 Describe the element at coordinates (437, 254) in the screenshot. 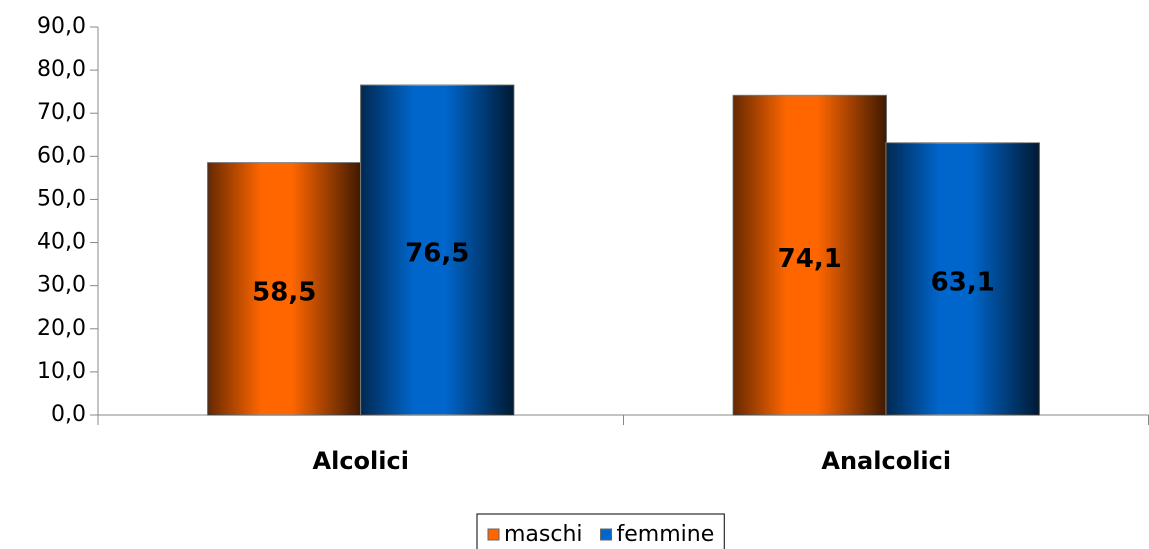

I see `value-label: 76,5` at that location.